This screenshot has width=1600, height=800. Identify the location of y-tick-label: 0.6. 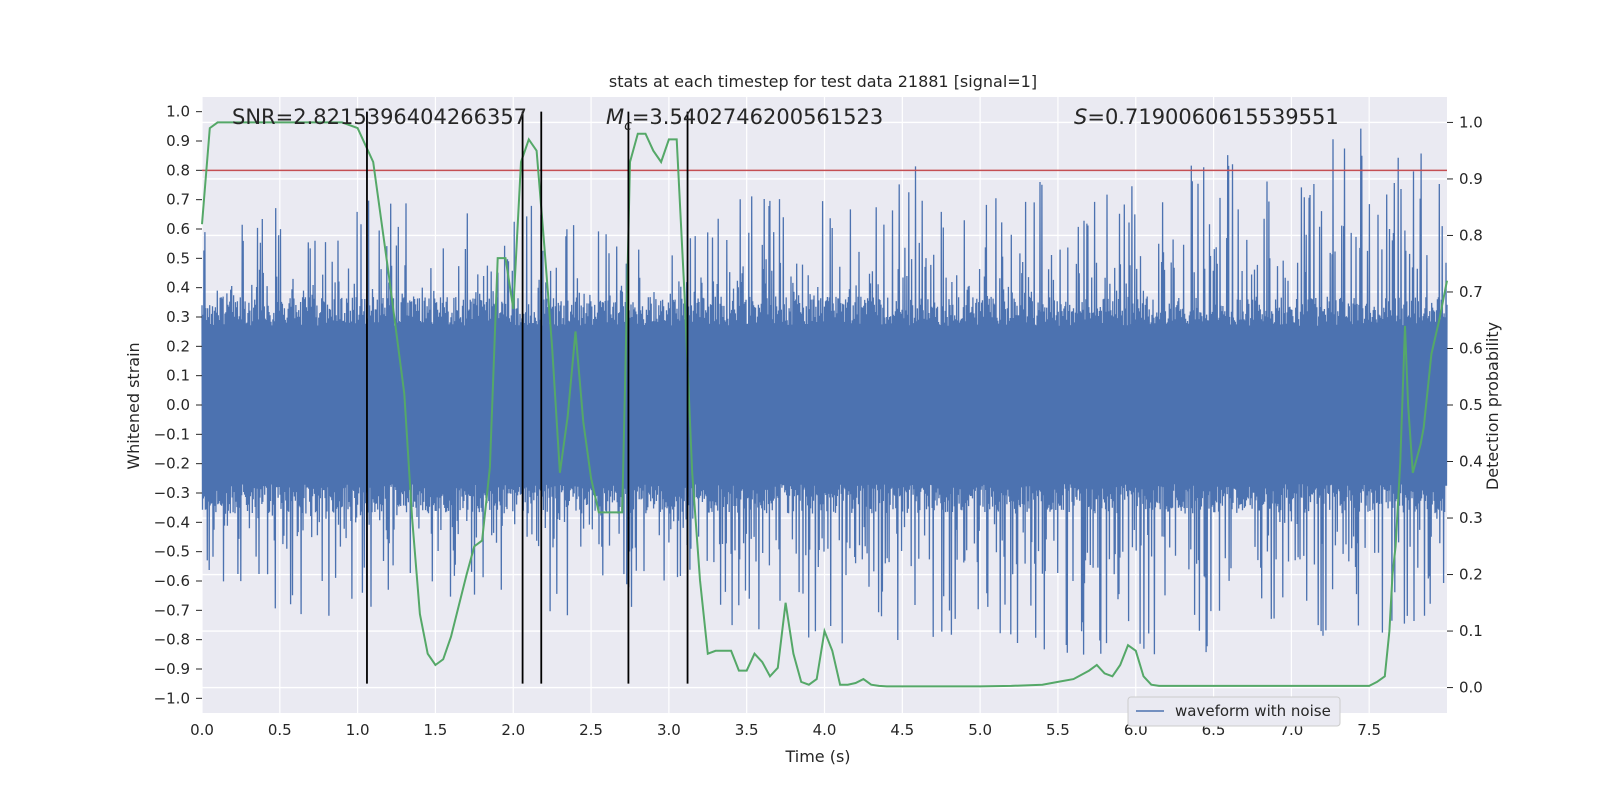
(178, 229).